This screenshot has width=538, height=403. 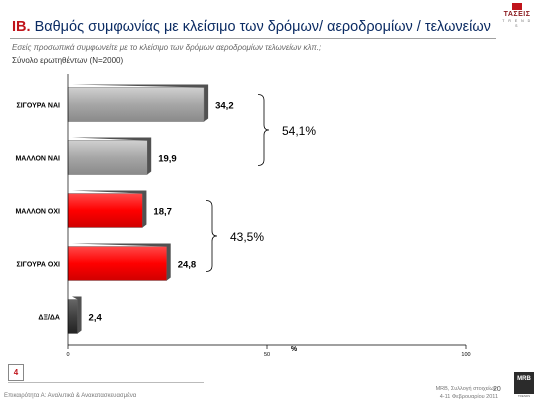 I want to click on category-label: ΜΑΛΛΟΝ ΟΧΙ, so click(x=37, y=212).